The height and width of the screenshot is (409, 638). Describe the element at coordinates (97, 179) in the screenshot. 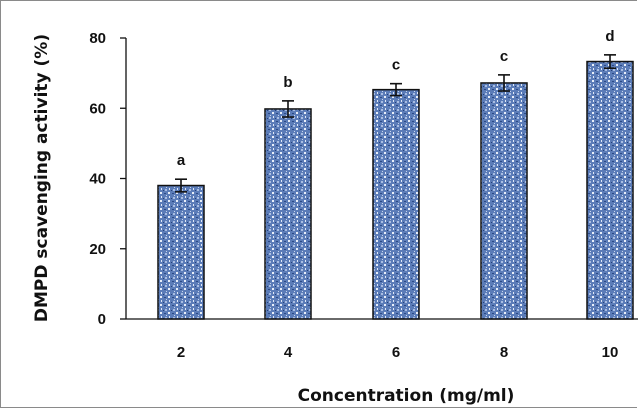

I see `y-tick-label: 40` at that location.